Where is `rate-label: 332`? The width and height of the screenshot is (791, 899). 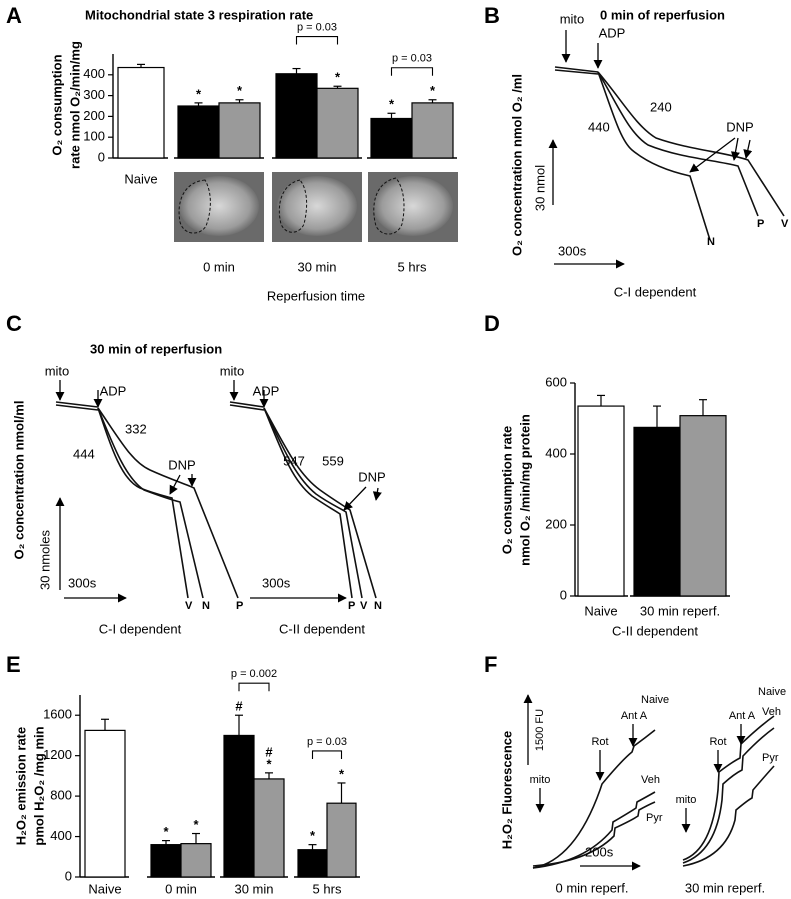
rate-label: 332 is located at coordinates (136, 428).